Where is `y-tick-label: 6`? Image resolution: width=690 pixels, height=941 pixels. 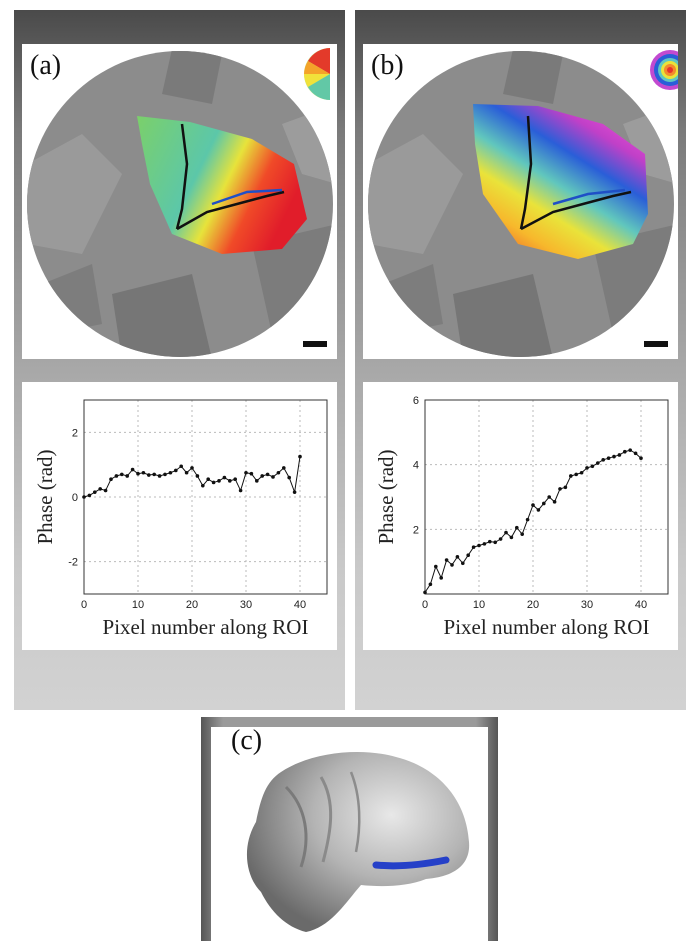 y-tick-label: 6 is located at coordinates (416, 401).